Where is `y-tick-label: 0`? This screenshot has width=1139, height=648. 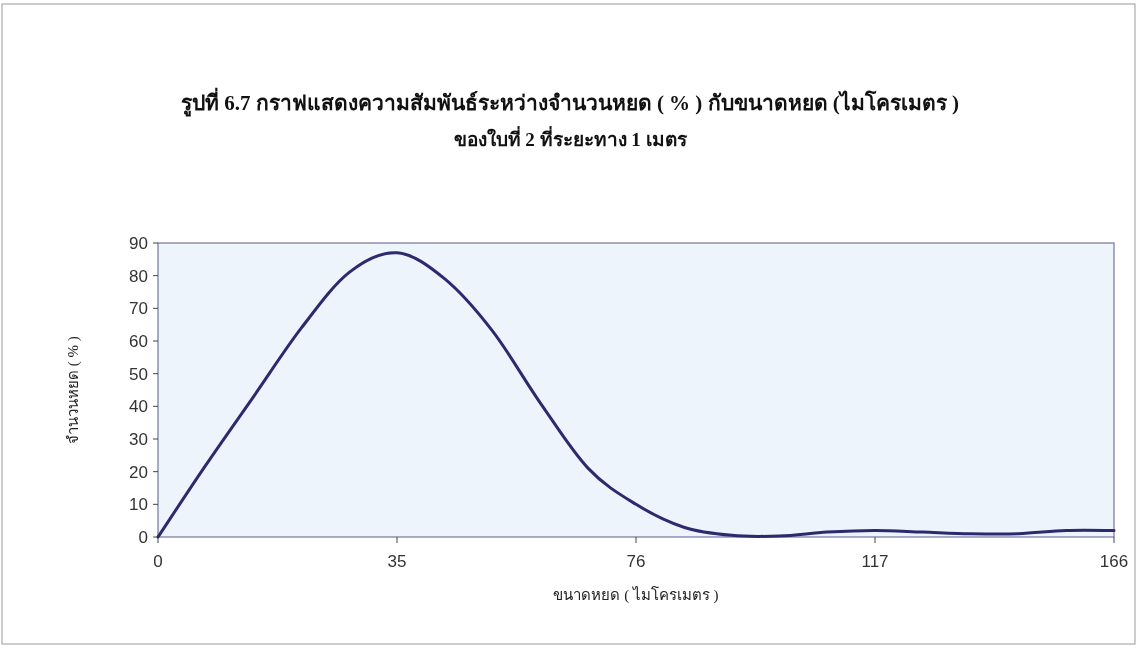 y-tick-label: 0 is located at coordinates (143, 537).